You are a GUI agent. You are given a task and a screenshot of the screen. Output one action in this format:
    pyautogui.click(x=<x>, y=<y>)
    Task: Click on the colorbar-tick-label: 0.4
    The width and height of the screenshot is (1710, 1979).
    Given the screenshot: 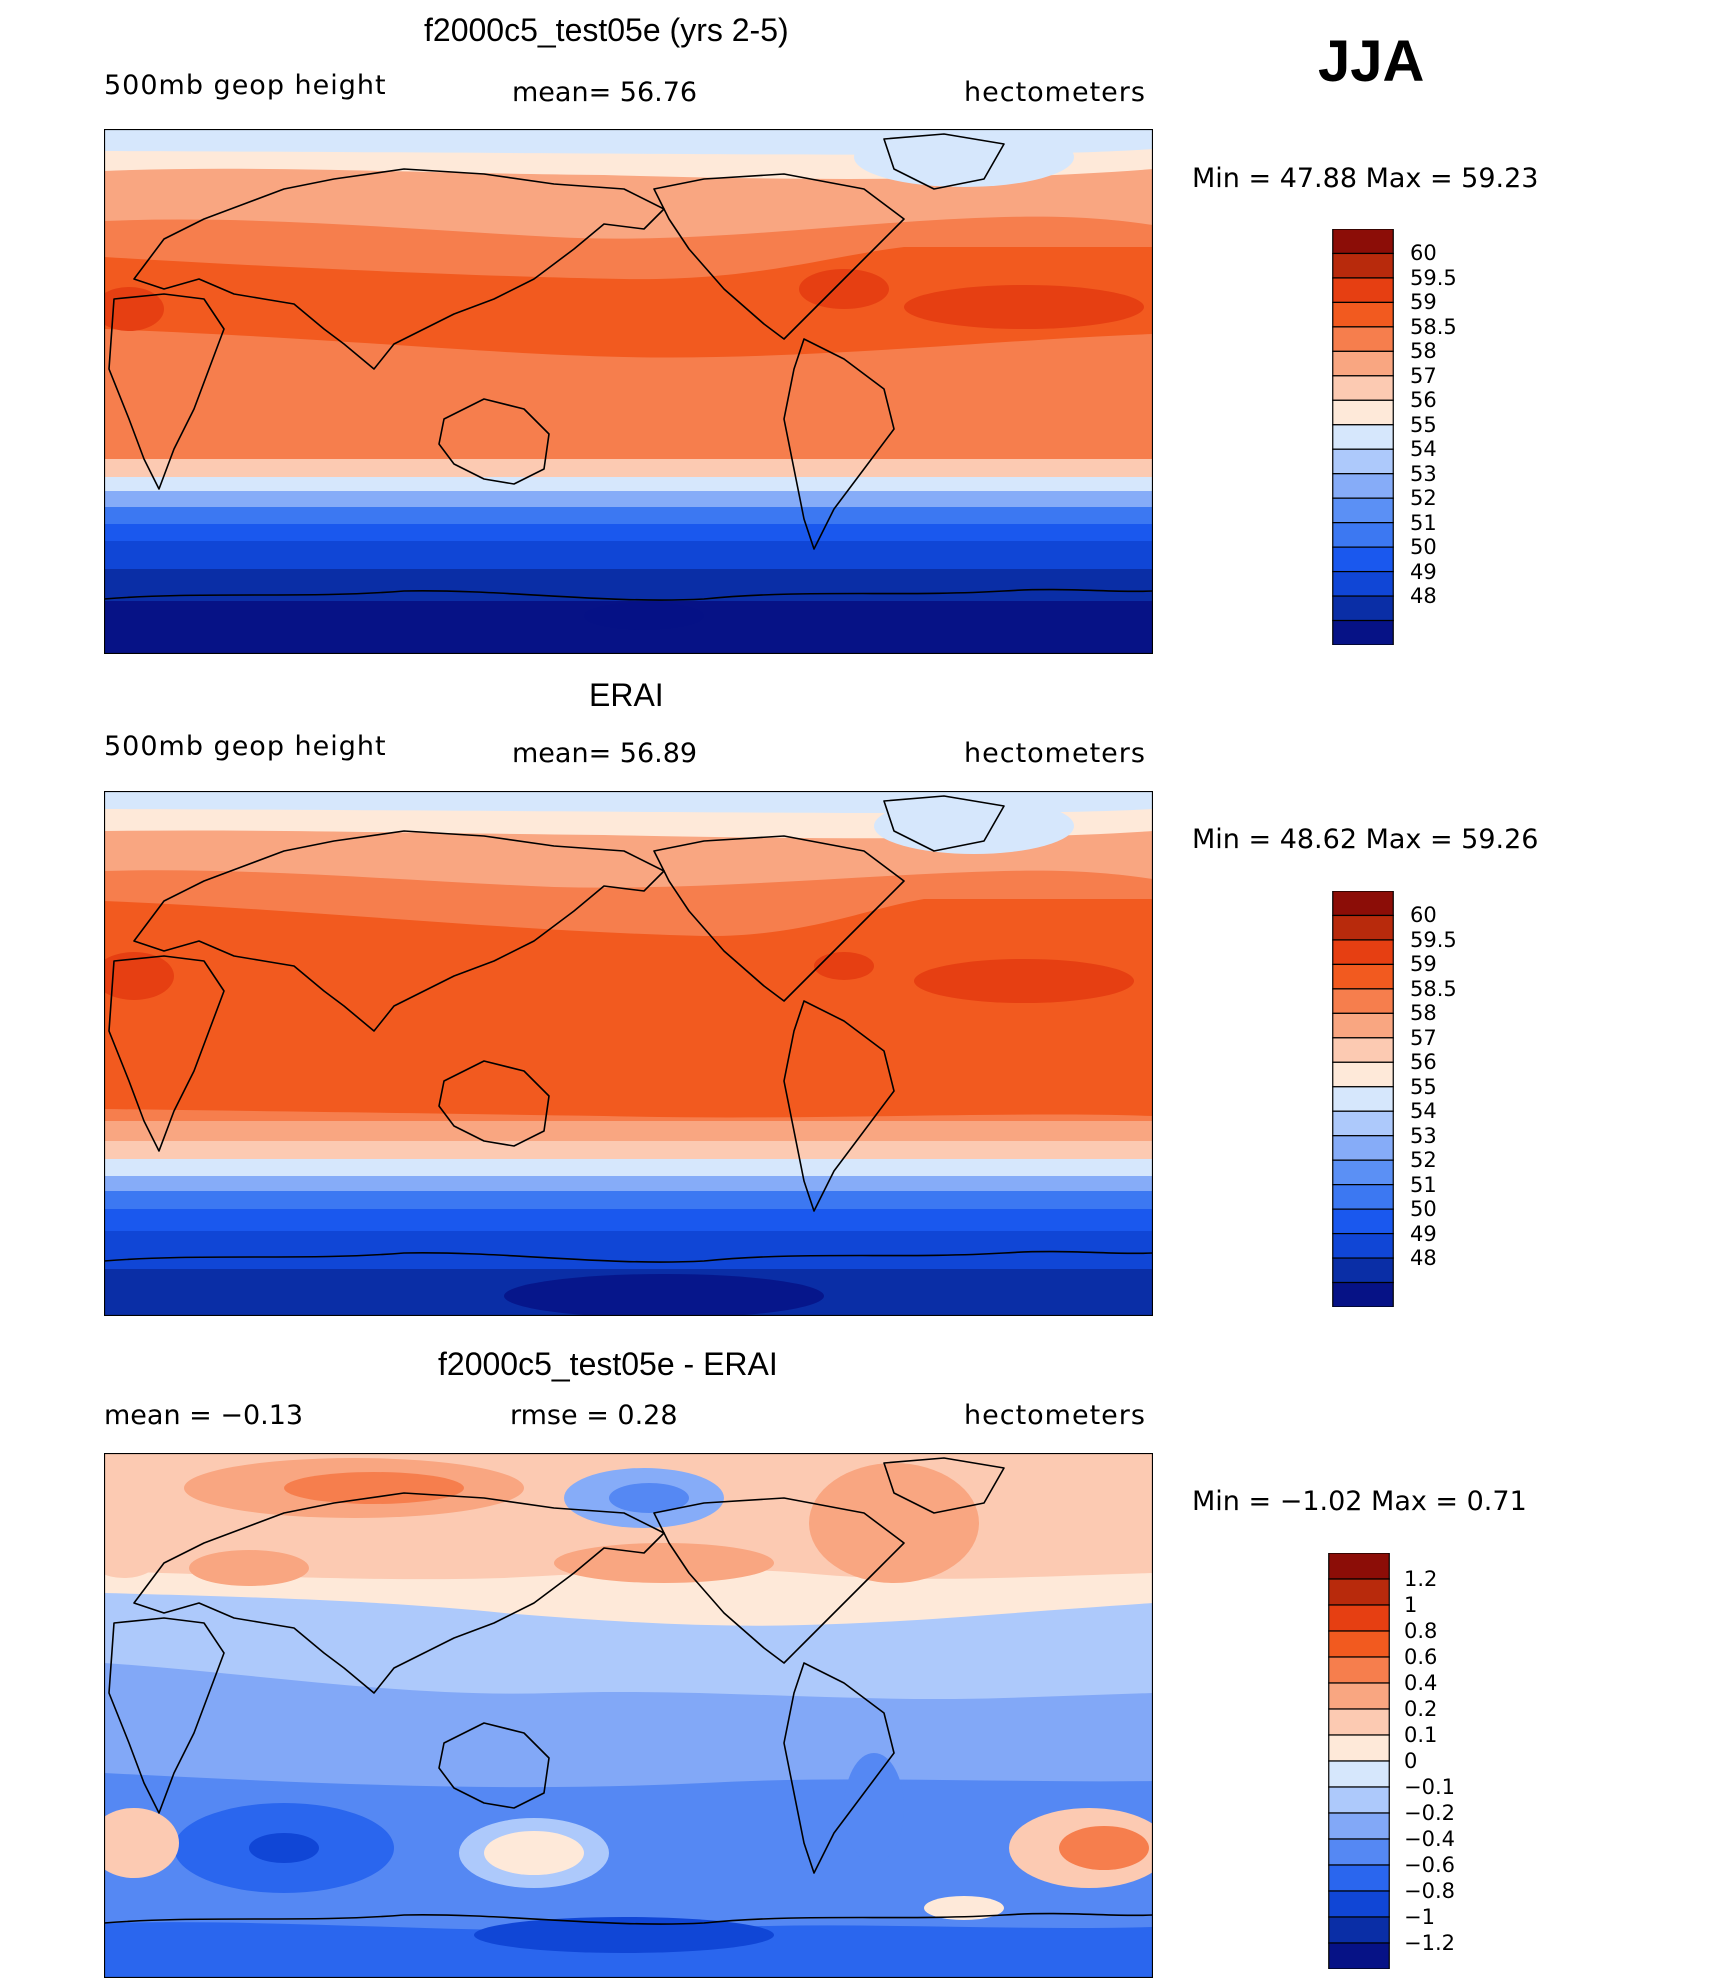 What is the action you would take?
    pyautogui.click(x=1421, y=1683)
    